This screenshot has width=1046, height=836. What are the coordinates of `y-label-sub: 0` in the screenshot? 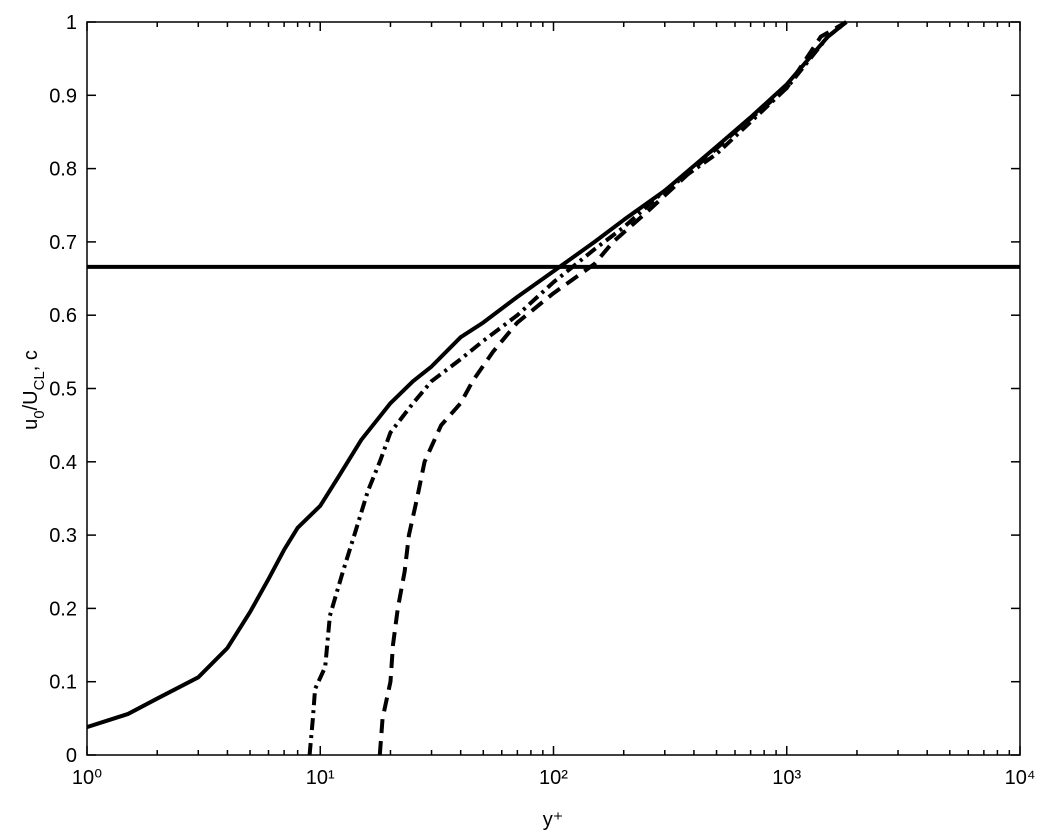 It's located at (39, 414).